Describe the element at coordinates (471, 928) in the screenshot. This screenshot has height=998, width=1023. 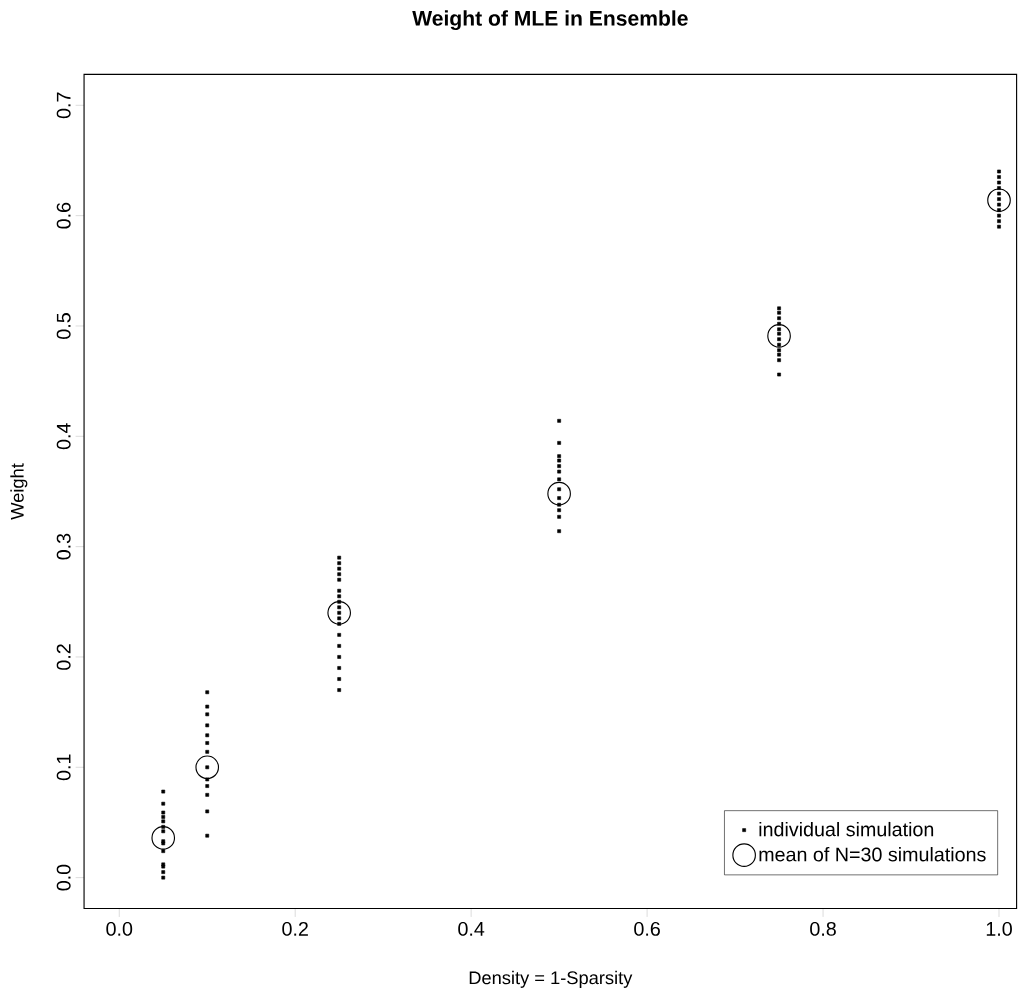
I see `x-tick-label: 0.4` at that location.